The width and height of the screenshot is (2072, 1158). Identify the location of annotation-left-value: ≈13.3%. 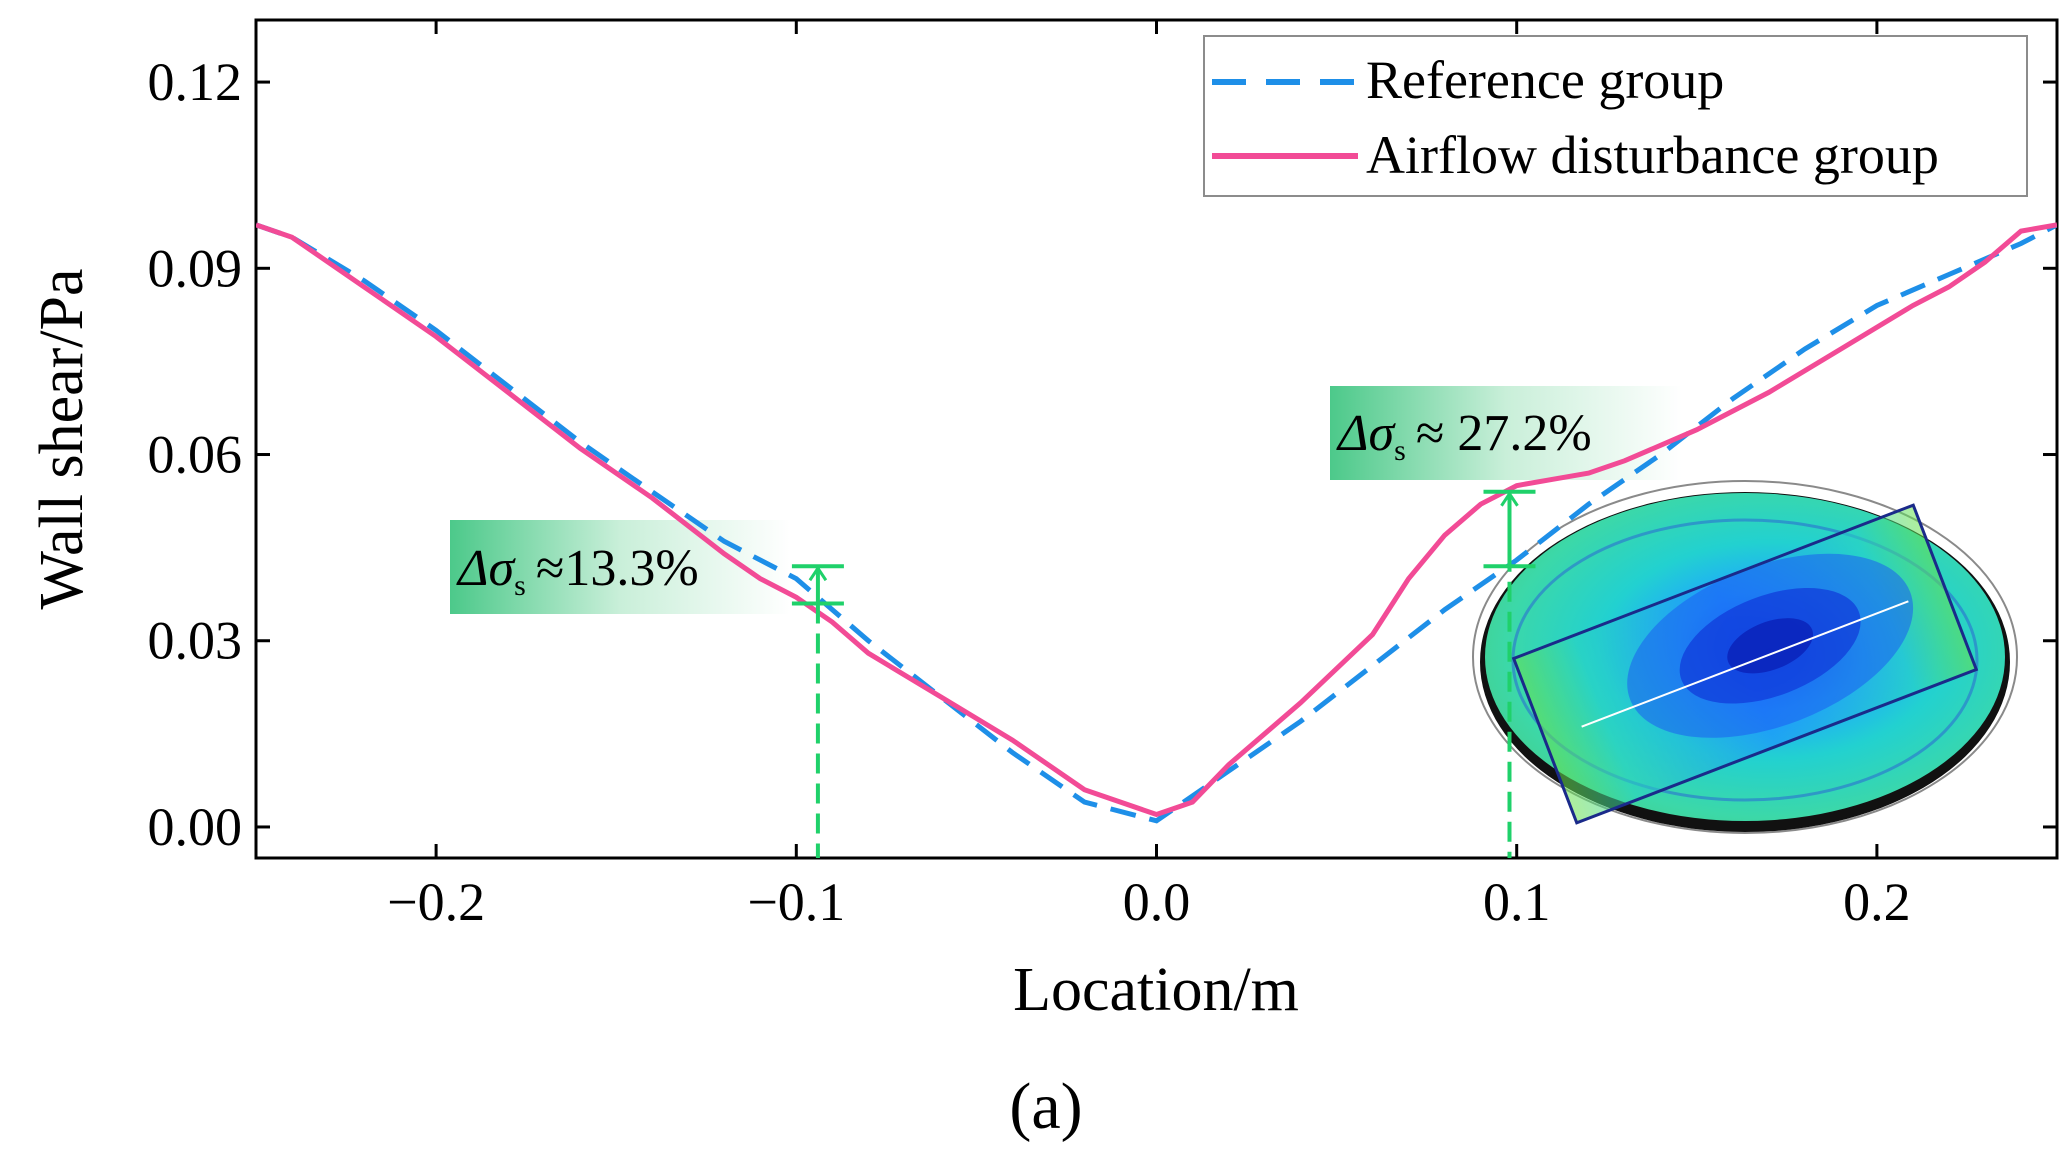
(617, 568).